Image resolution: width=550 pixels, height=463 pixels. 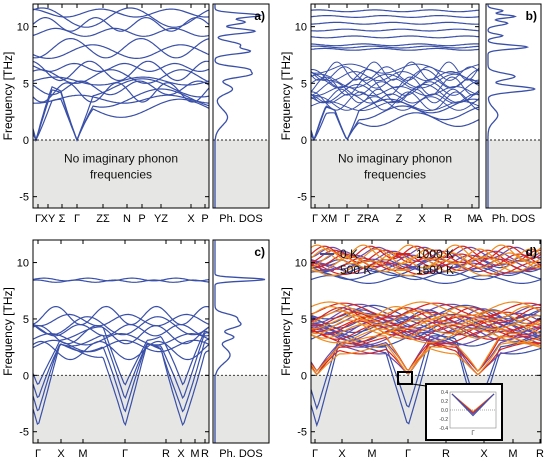 What do you see at coordinates (419, 385) in the screenshot?
I see `zoom-connector` at bounding box center [419, 385].